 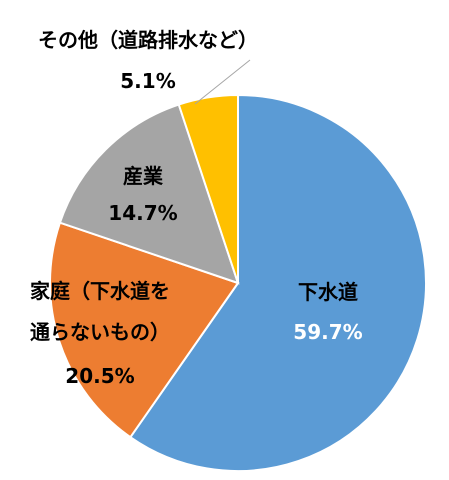 I want to click on slice-other, so click(x=208, y=188).